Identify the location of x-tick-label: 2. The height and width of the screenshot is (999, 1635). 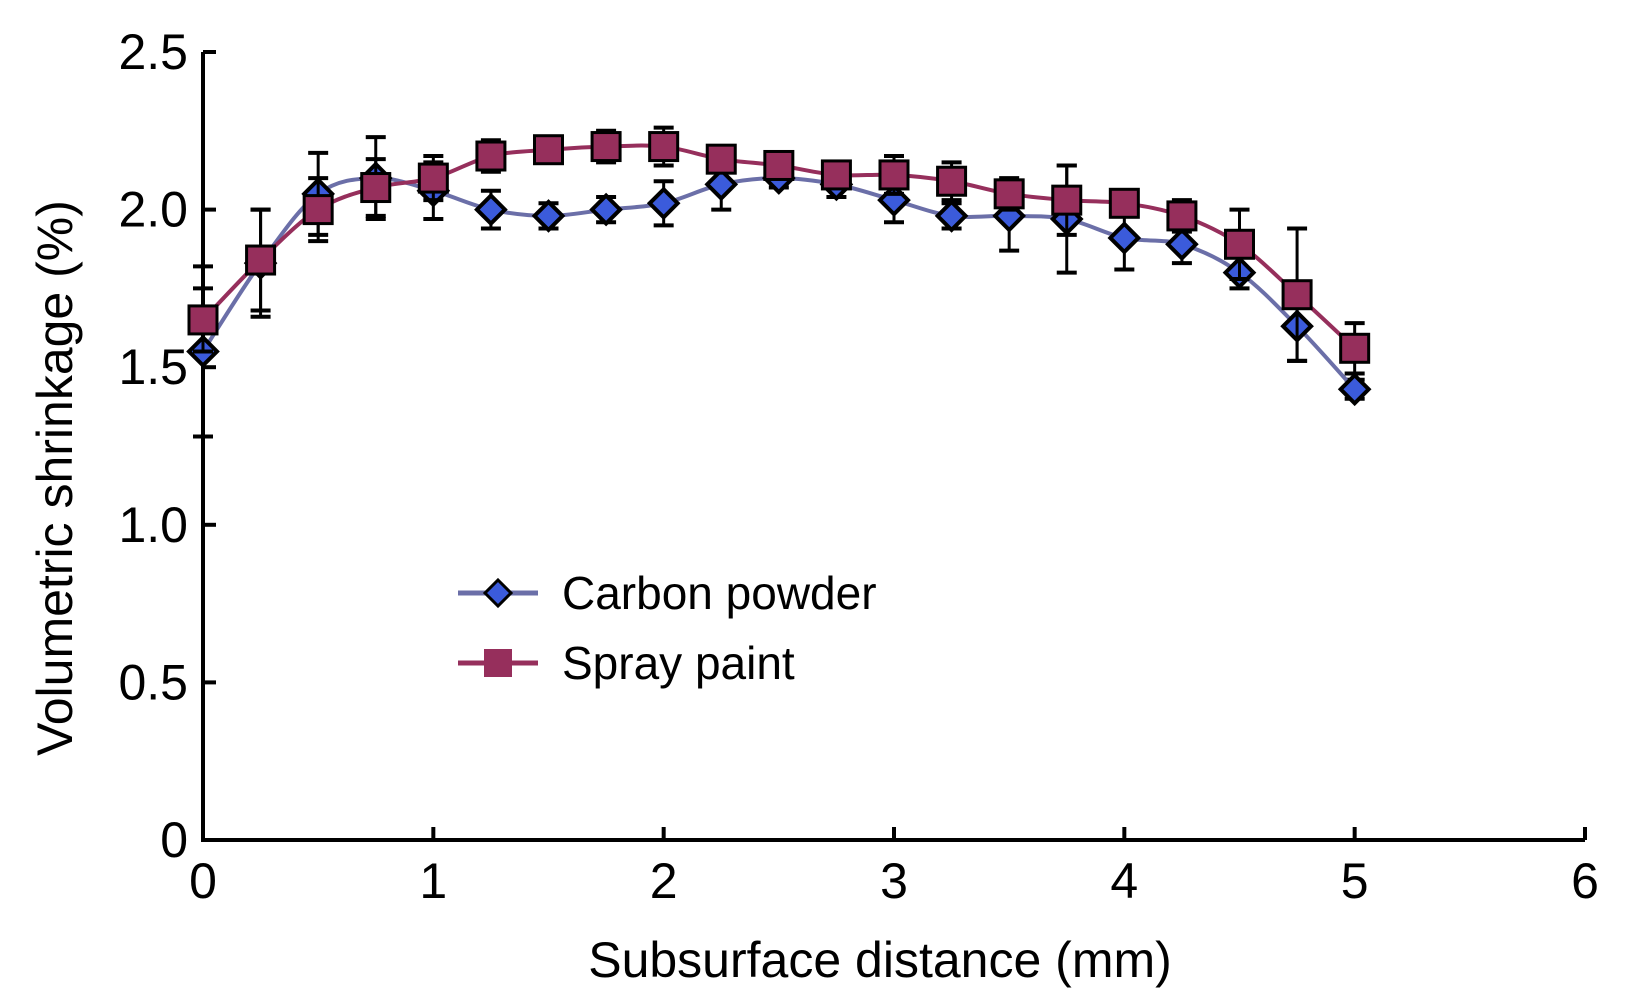
(664, 881).